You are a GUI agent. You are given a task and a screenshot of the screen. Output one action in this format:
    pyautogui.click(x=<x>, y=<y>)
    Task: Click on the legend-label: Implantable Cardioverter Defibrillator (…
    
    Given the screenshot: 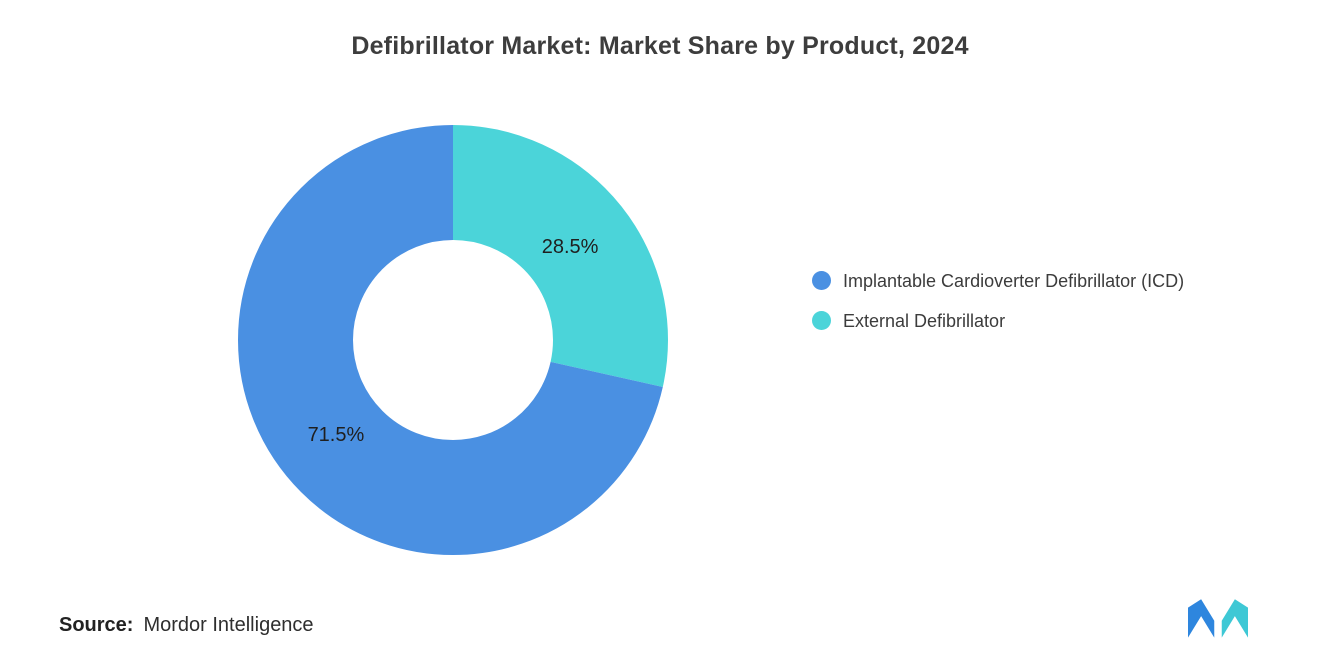 What is the action you would take?
    pyautogui.click(x=1014, y=281)
    